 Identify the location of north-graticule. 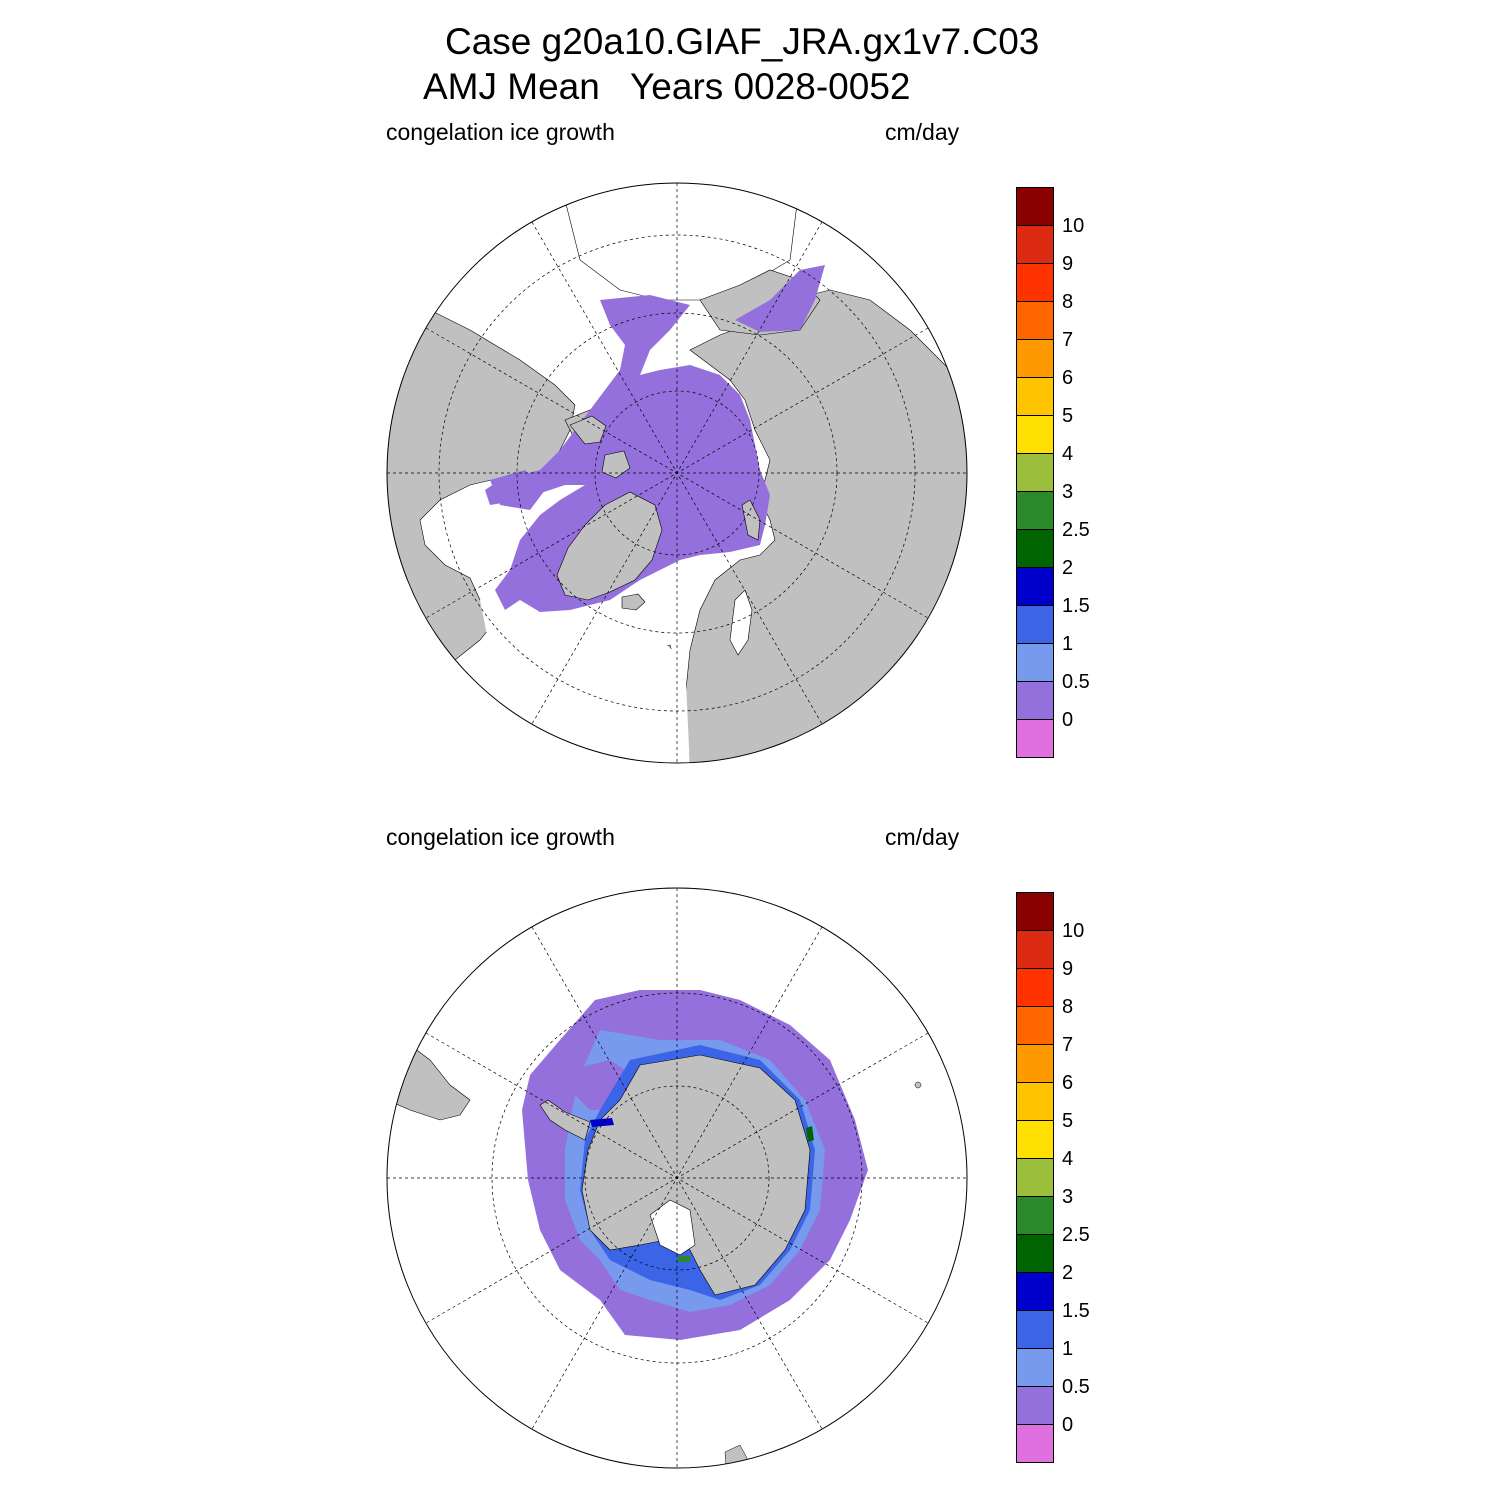
(677, 473).